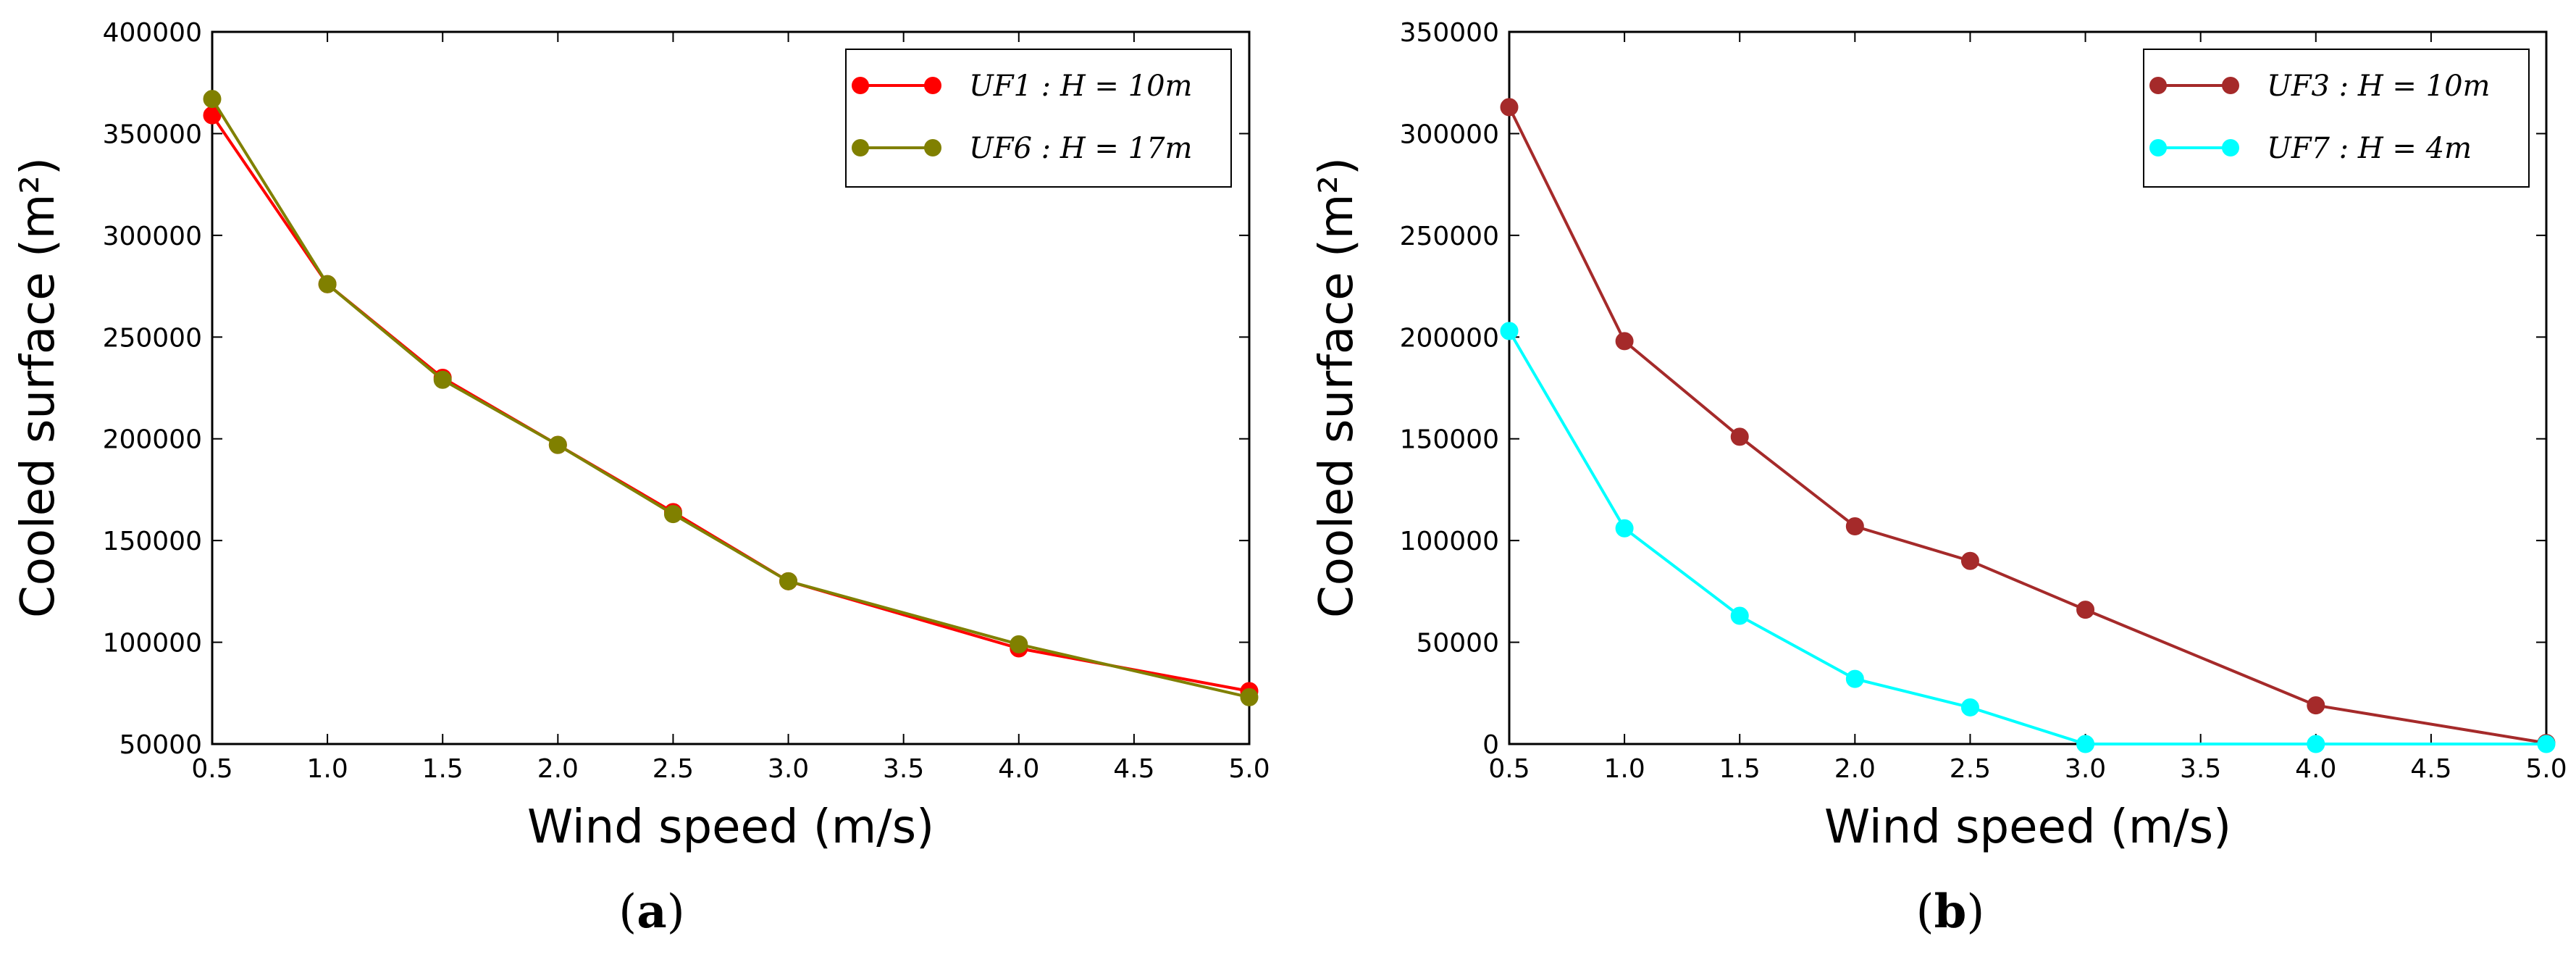 The height and width of the screenshot is (957, 2576). What do you see at coordinates (152, 541) in the screenshot?
I see `y-tick-label-a: 150000` at bounding box center [152, 541].